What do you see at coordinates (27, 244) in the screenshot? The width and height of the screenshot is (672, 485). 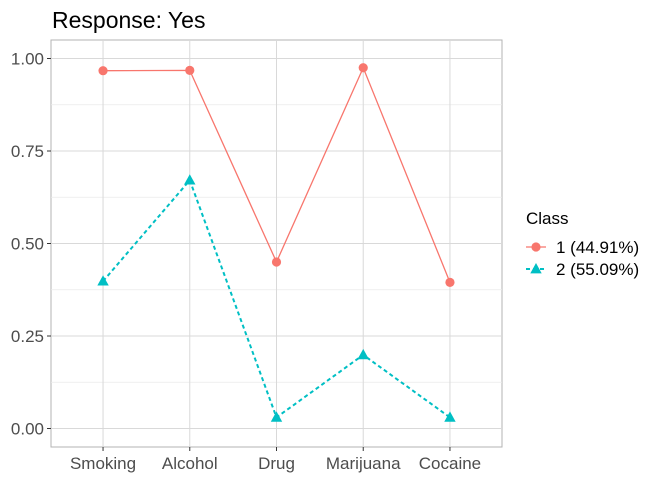 I see `y-tick-label: 0.50` at bounding box center [27, 244].